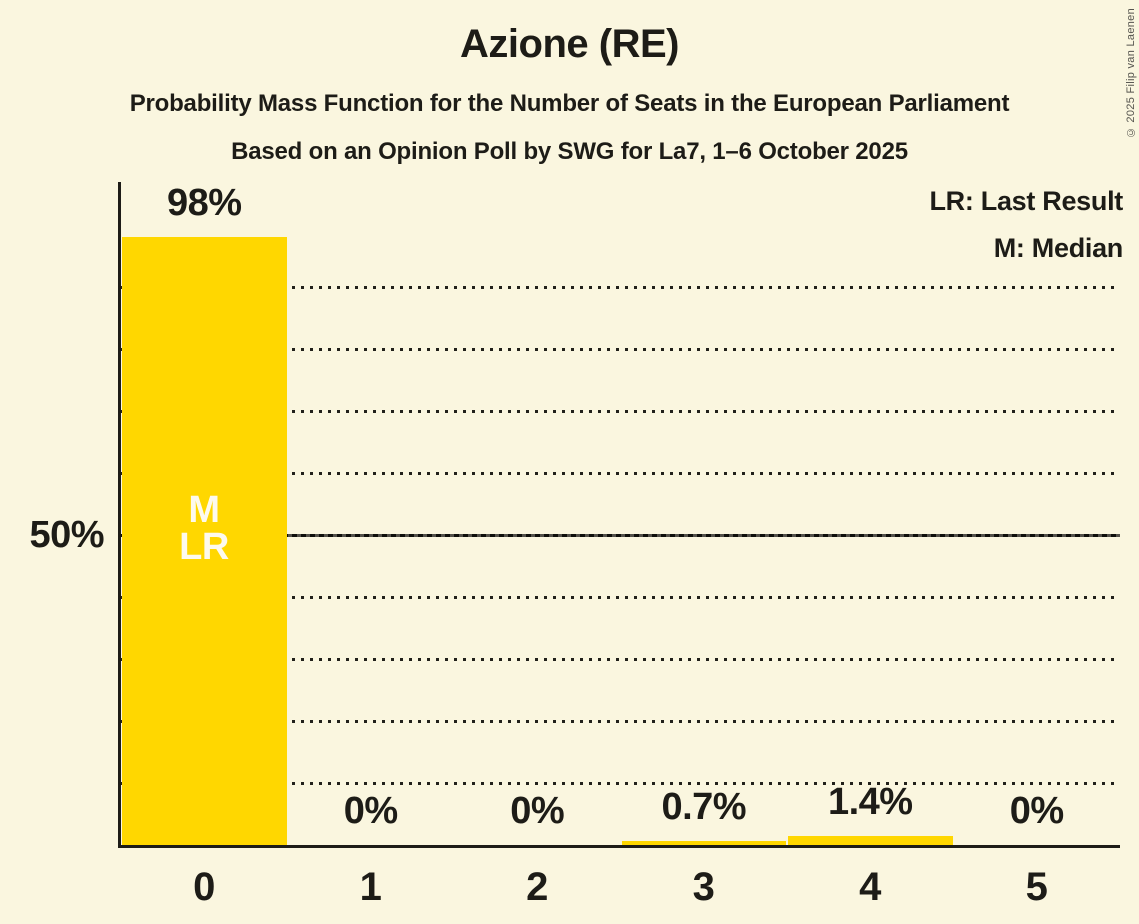  Describe the element at coordinates (370, 887) in the screenshot. I see `x-tick-label-1: 1` at that location.